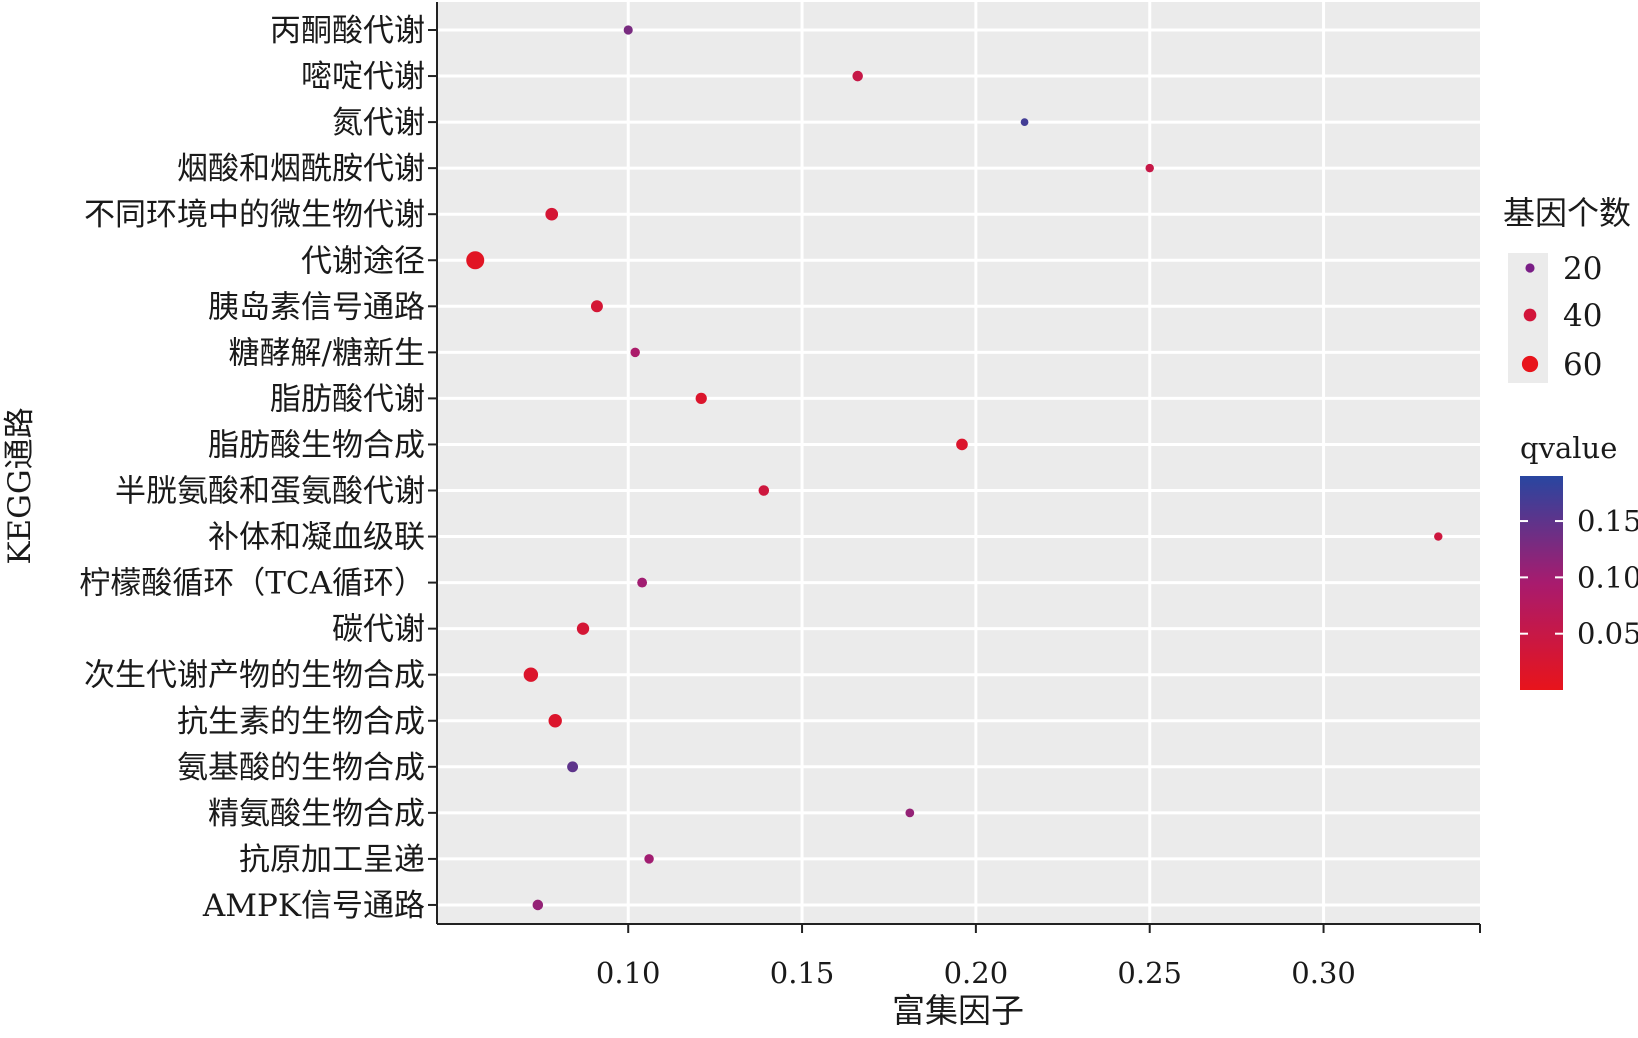  What do you see at coordinates (363, 77) in the screenshot?
I see `y-tick-label: 嘧啶代谢` at bounding box center [363, 77].